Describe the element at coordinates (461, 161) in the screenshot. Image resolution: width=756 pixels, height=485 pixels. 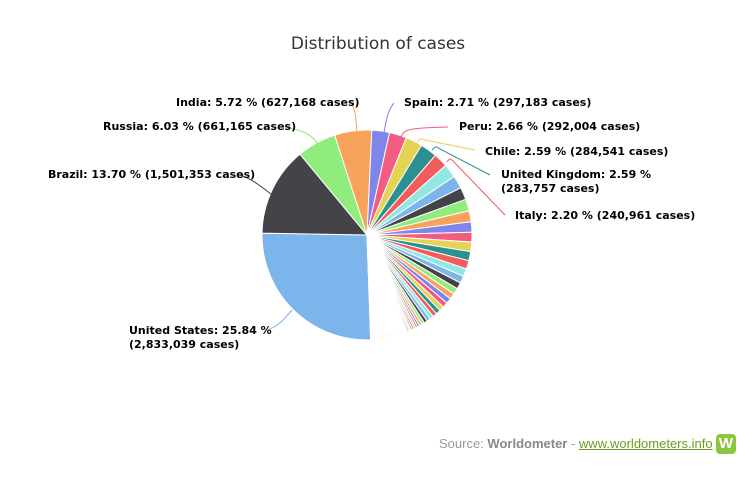
I see `connector-uk` at that location.